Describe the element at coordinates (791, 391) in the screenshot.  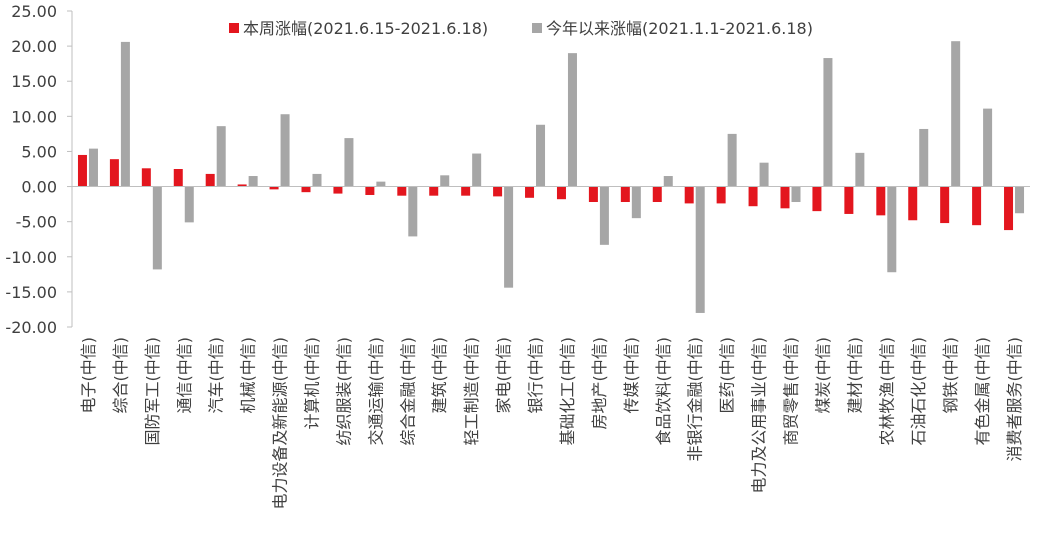
I see `x-category-label: 商贸零售(中信)` at that location.